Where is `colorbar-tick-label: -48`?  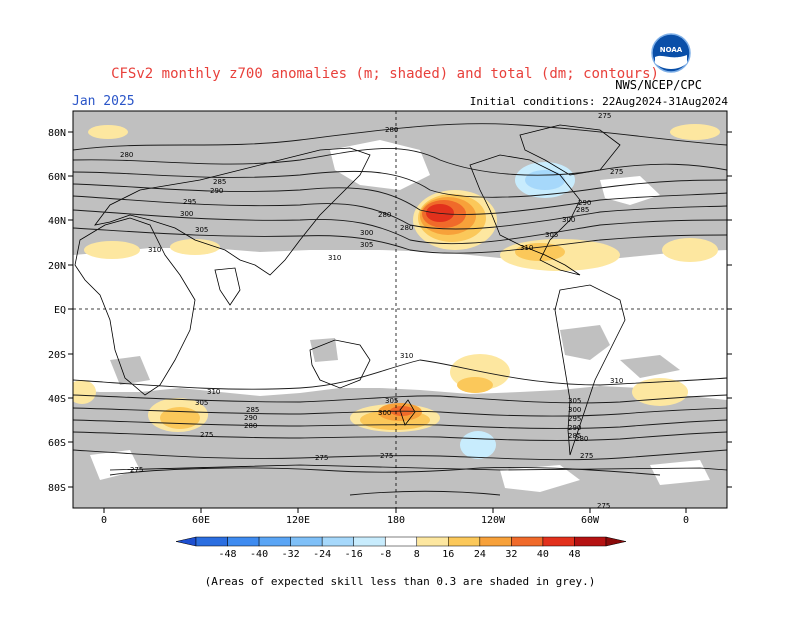 colorbar-tick-label: -48 is located at coordinates (228, 554).